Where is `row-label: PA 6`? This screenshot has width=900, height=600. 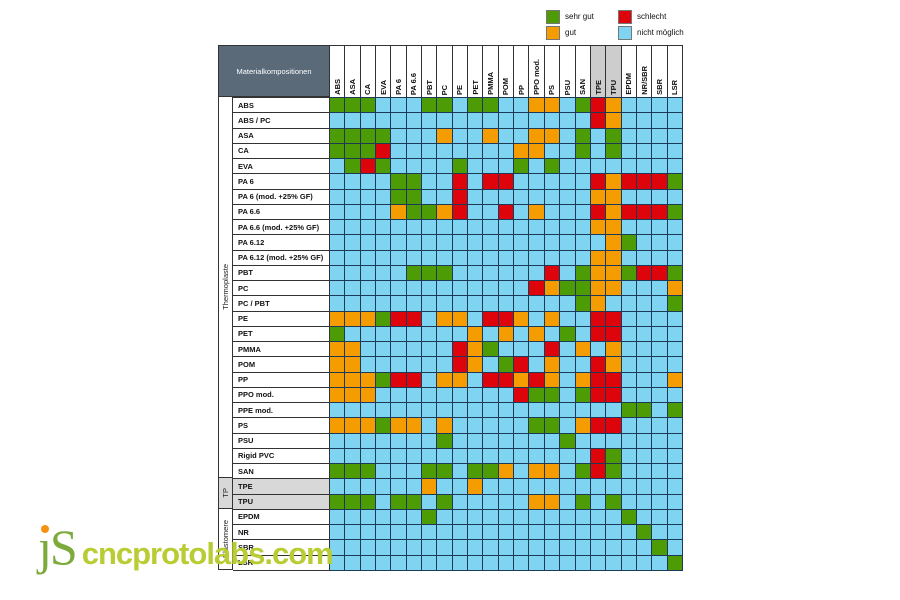 row-label: PA 6 is located at coordinates (281, 182).